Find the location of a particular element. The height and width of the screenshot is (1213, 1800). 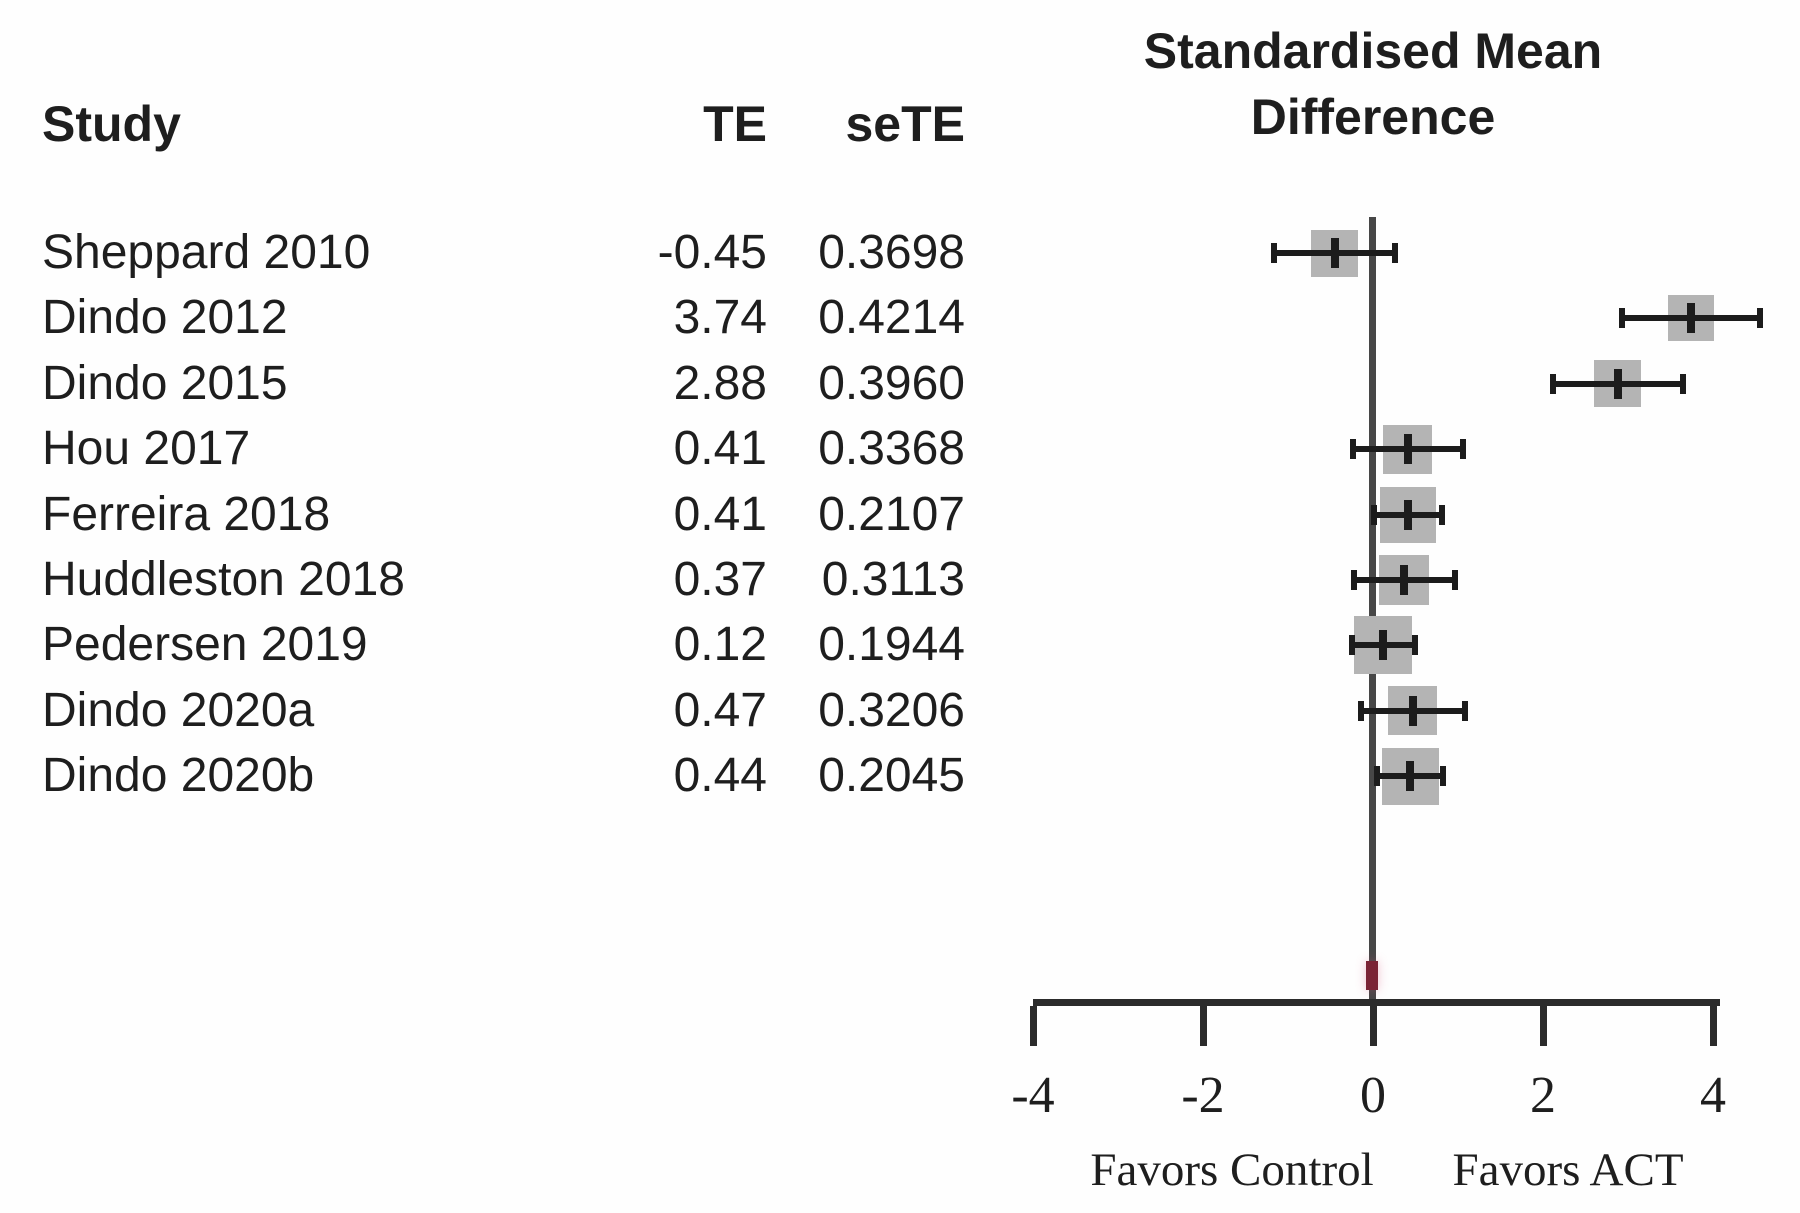

te-value: 0.37 is located at coordinates (720, 579).